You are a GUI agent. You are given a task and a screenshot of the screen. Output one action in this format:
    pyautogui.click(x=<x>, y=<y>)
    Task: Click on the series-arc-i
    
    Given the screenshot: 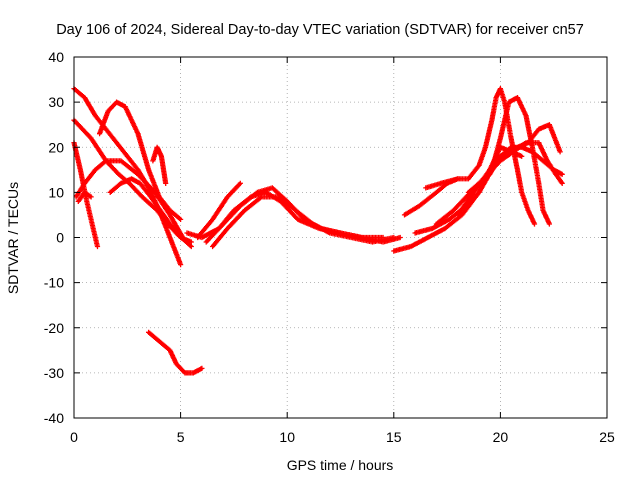 What is the action you would take?
    pyautogui.click(x=175, y=352)
    